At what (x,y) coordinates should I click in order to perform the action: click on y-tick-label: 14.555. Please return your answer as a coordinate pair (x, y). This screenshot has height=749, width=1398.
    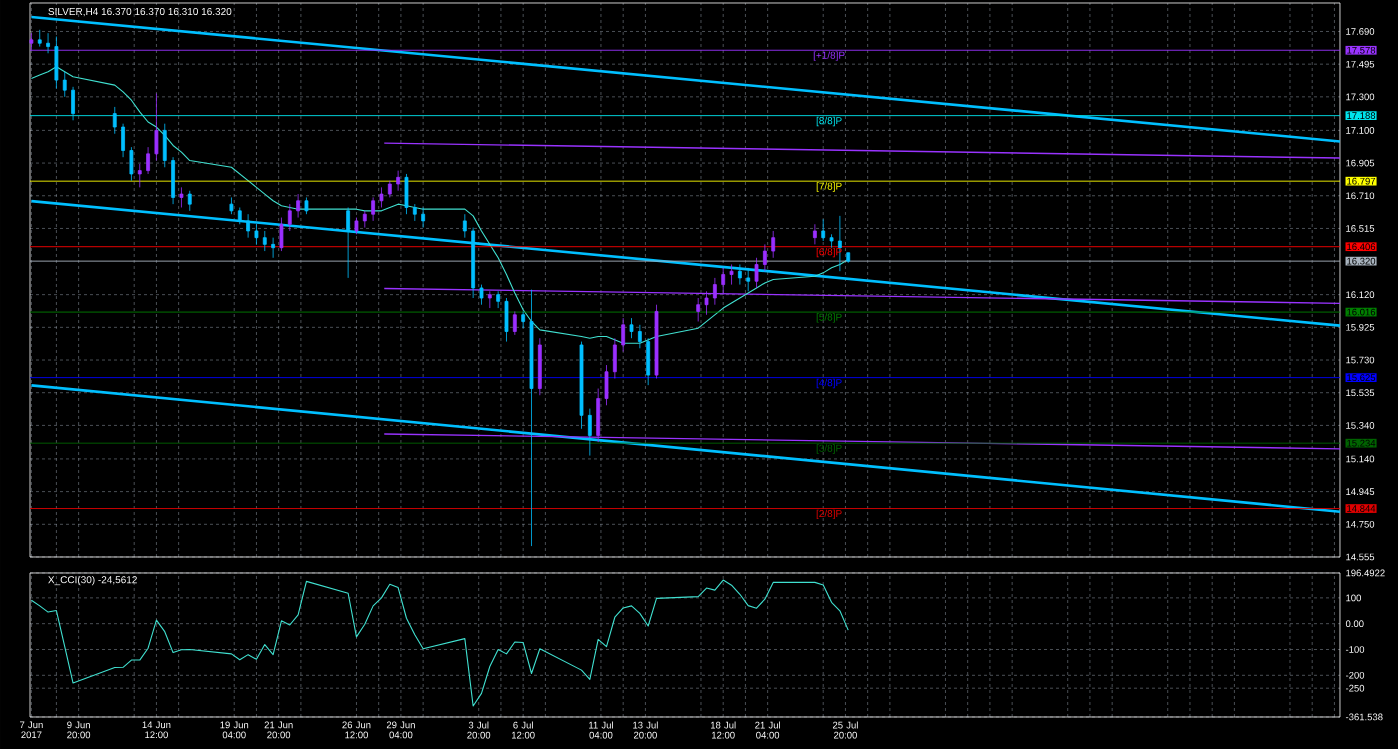
    Looking at the image, I should click on (1360, 557).